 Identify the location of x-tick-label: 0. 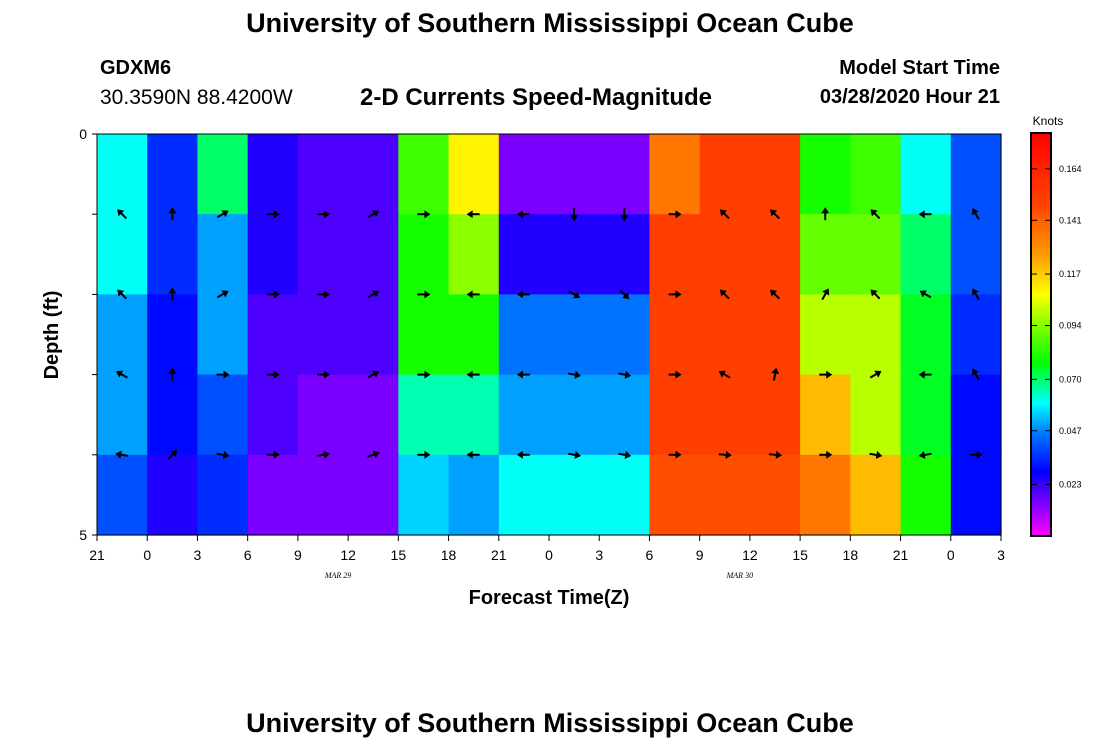
(549, 555).